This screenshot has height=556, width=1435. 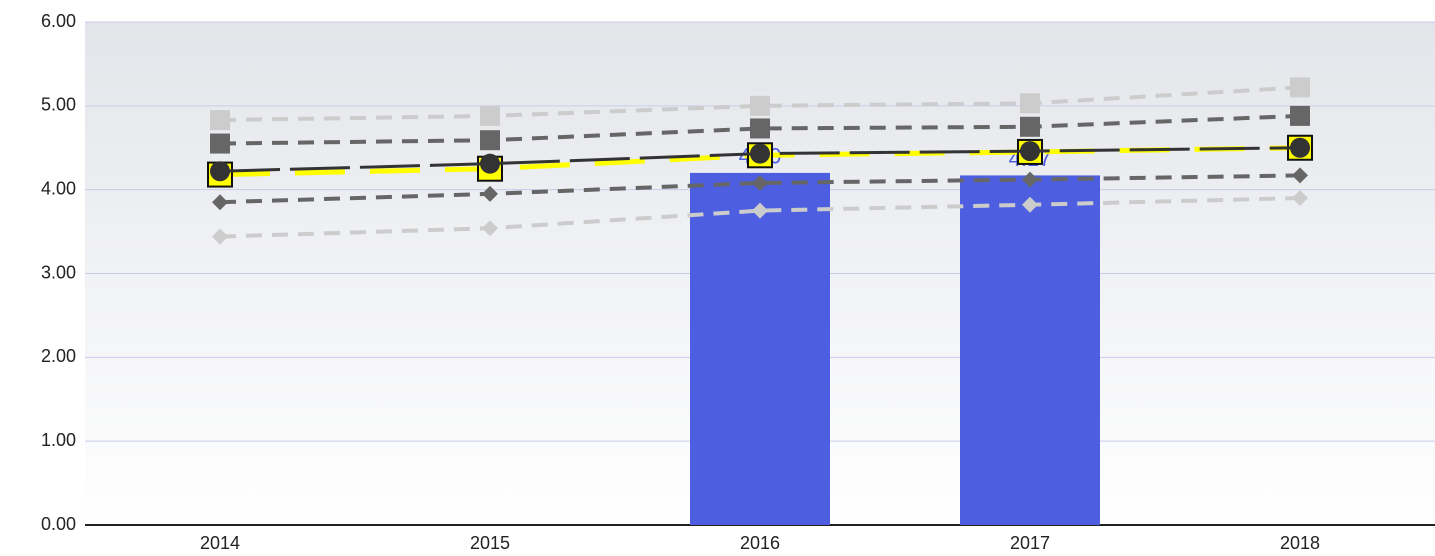 I want to click on y-tick-label: 0.00, so click(x=58, y=524).